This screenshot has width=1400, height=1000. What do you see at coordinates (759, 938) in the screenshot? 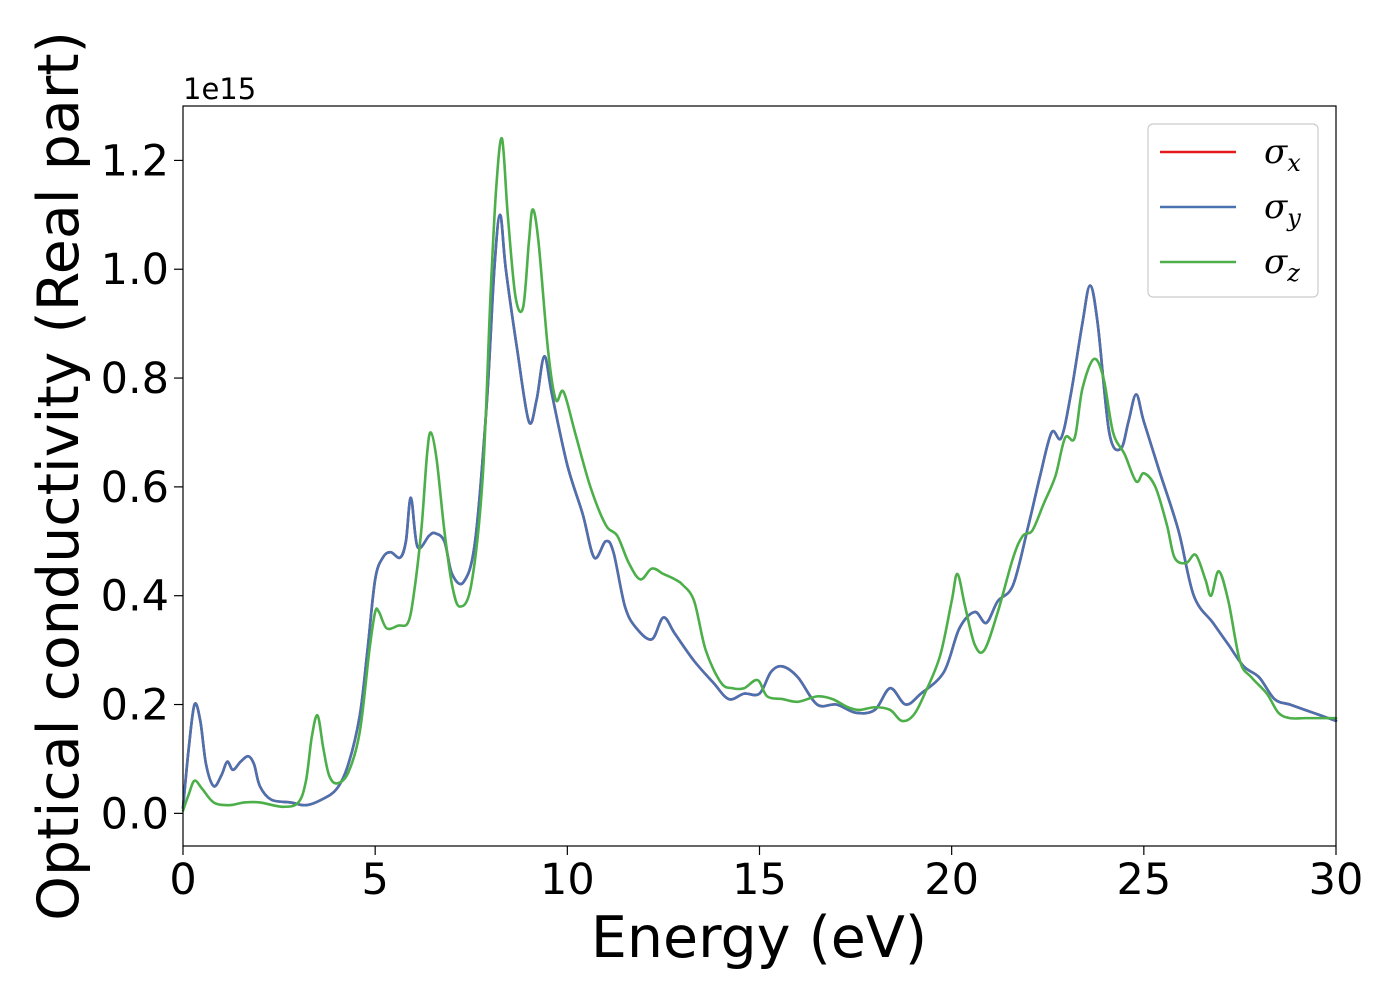
I see `x-axis-title: Energy (eV)` at bounding box center [759, 938].